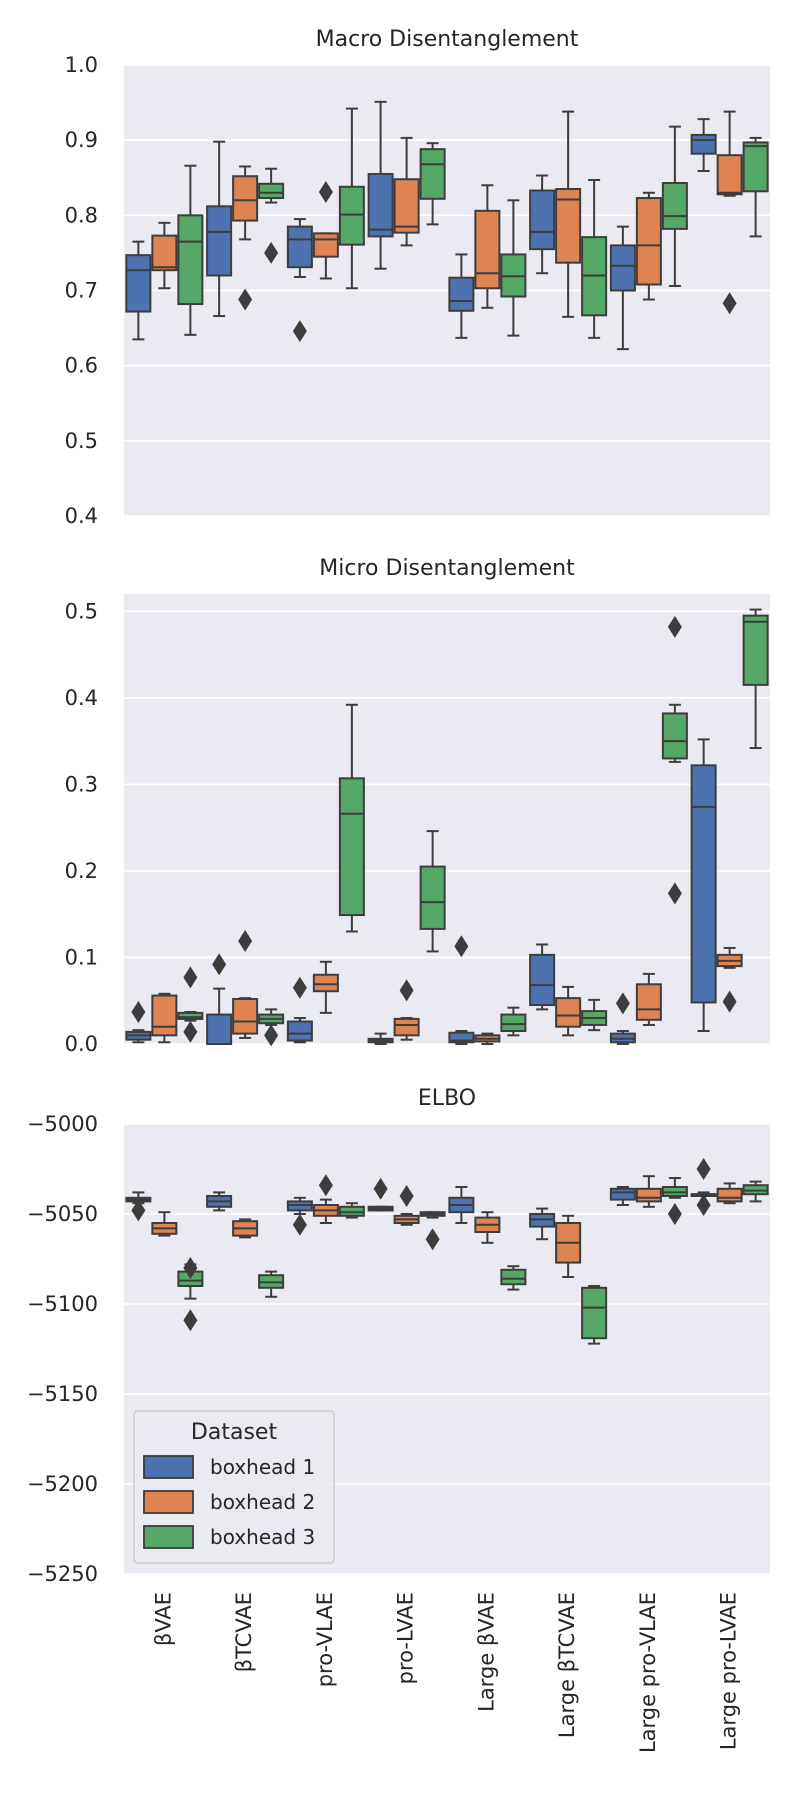 The width and height of the screenshot is (800, 1800). What do you see at coordinates (648, 241) in the screenshot?
I see `box-1-7-2-iqr` at bounding box center [648, 241].